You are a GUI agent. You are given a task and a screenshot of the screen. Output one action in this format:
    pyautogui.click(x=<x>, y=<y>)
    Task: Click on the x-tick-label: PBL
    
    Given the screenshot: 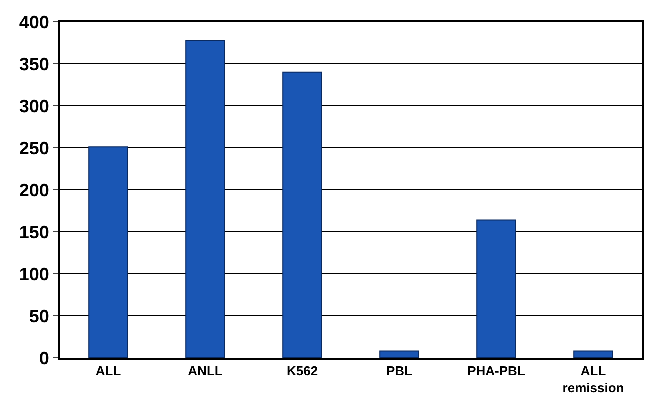 What is the action you would take?
    pyautogui.click(x=399, y=371)
    